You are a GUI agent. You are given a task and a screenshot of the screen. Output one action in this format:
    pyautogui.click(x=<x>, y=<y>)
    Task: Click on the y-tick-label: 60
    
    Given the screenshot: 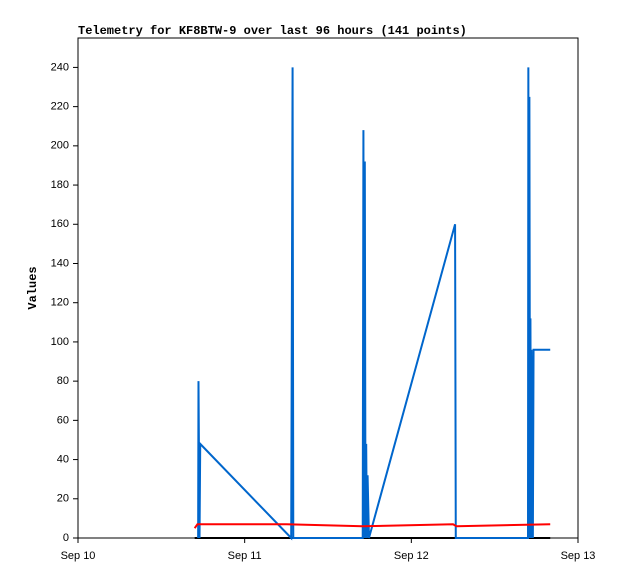 What is the action you would take?
    pyautogui.click(x=63, y=420)
    